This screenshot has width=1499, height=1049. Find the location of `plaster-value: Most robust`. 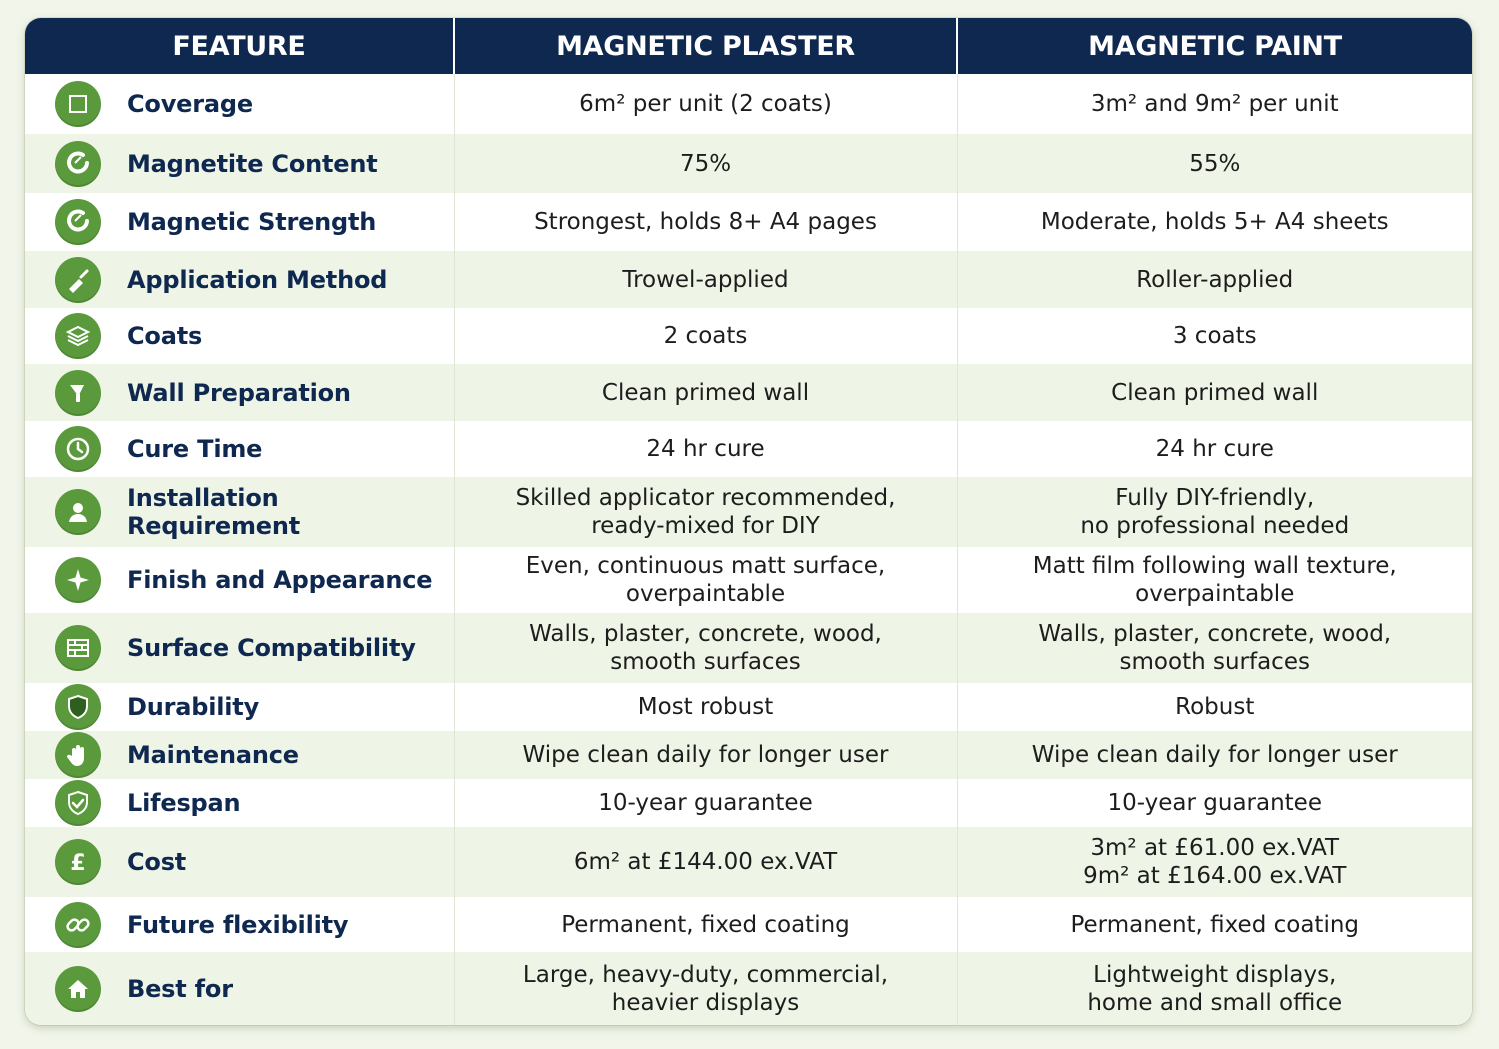

plaster-value: Most robust is located at coordinates (705, 707).